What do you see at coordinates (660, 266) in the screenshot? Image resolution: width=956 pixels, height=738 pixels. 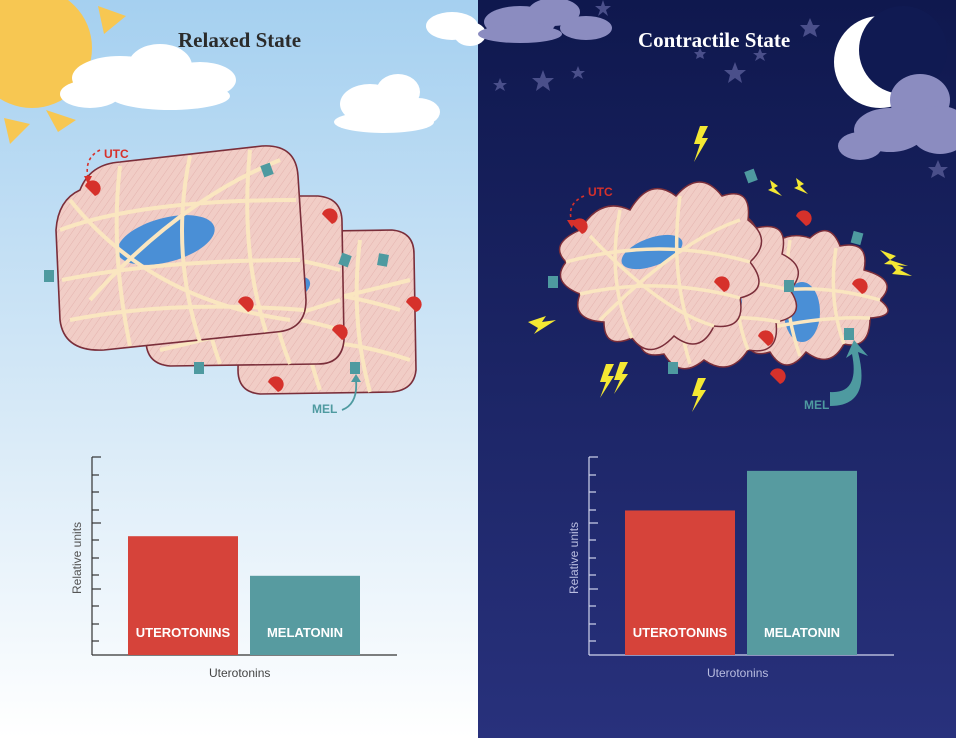 I see `contractile-cell-front` at bounding box center [660, 266].